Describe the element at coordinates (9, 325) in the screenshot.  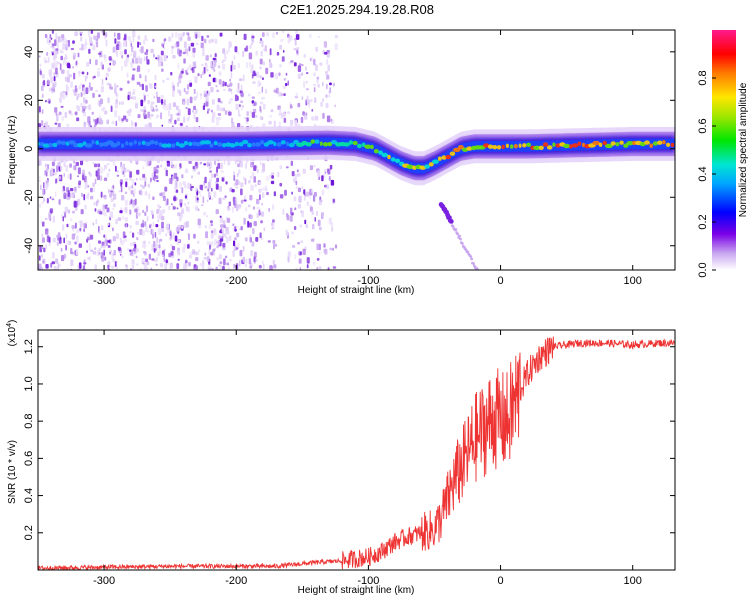
I see `snr-scale-exponent: 4` at that location.